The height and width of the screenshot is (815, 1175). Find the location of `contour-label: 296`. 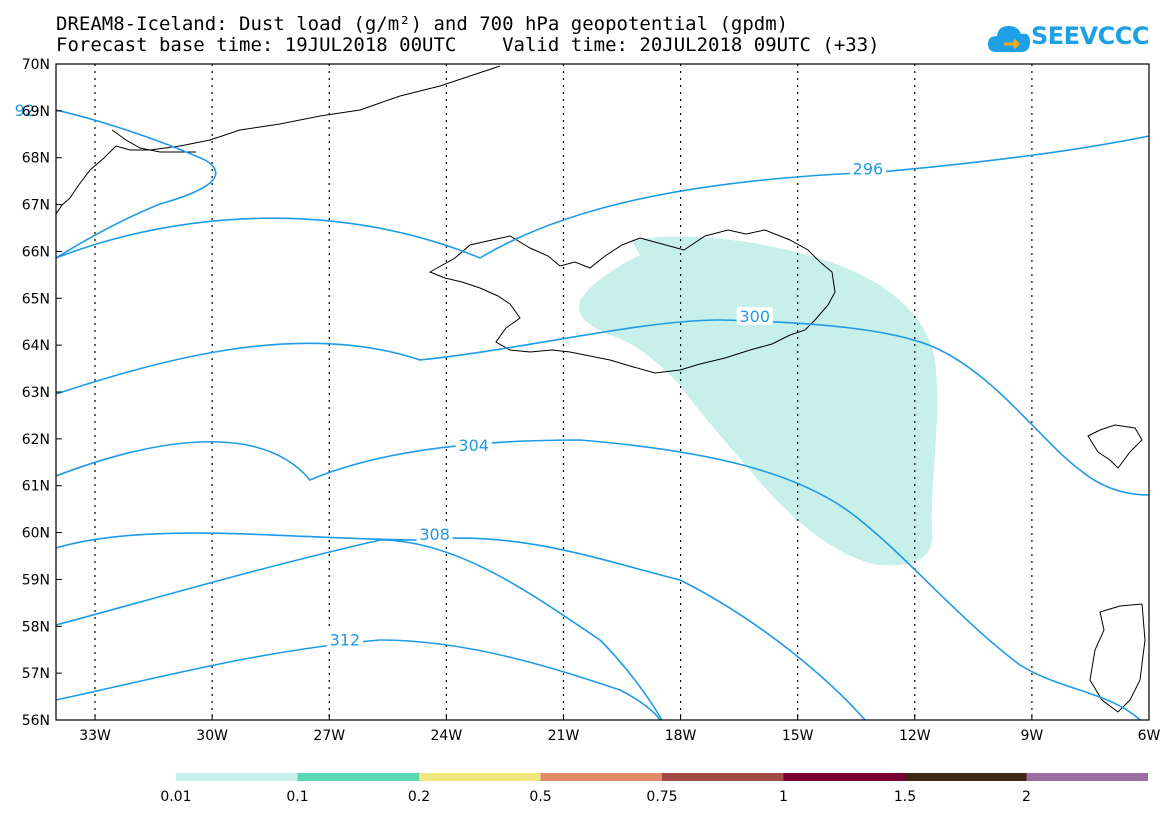

contour-label: 296 is located at coordinates (868, 168).